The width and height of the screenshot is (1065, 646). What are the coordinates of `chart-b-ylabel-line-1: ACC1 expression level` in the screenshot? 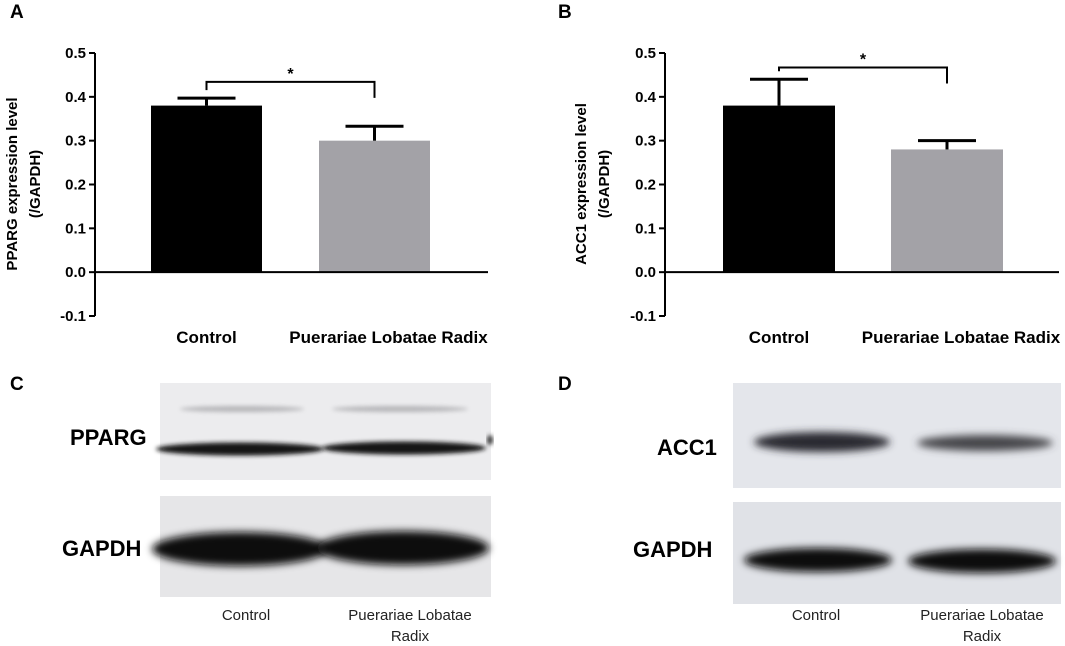 It's located at (581, 184).